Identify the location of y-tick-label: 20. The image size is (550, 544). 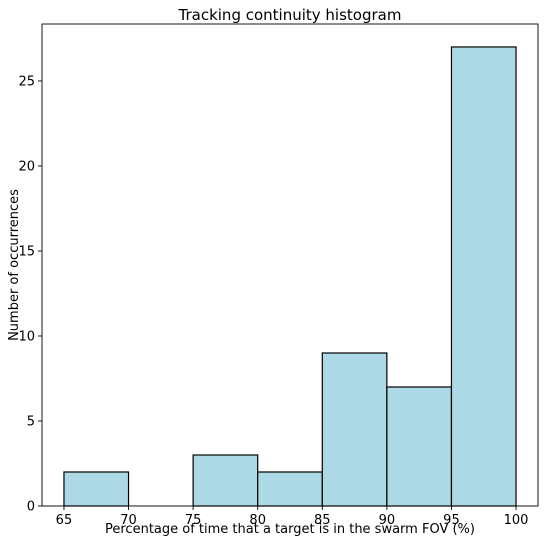
(26, 166).